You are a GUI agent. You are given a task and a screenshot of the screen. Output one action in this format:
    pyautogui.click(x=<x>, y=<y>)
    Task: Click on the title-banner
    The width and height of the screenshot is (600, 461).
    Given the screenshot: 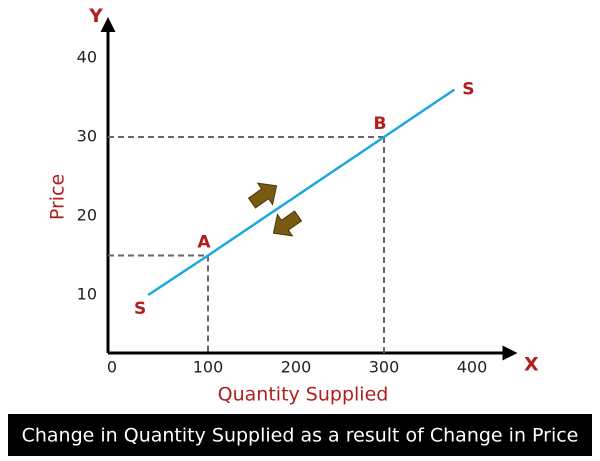 What is the action you would take?
    pyautogui.click(x=300, y=435)
    